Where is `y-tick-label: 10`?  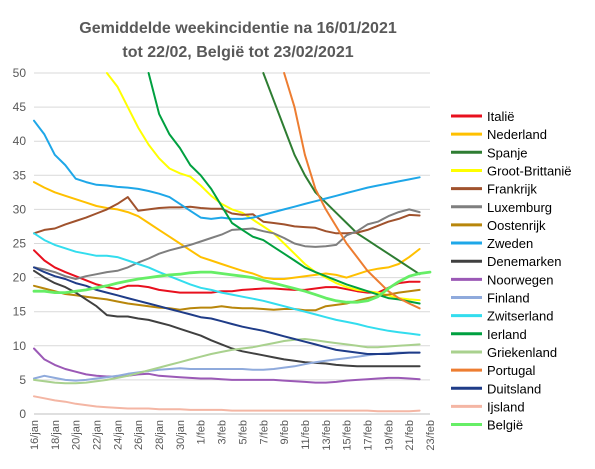
y-tick-label: 10 is located at coordinates (20, 346).